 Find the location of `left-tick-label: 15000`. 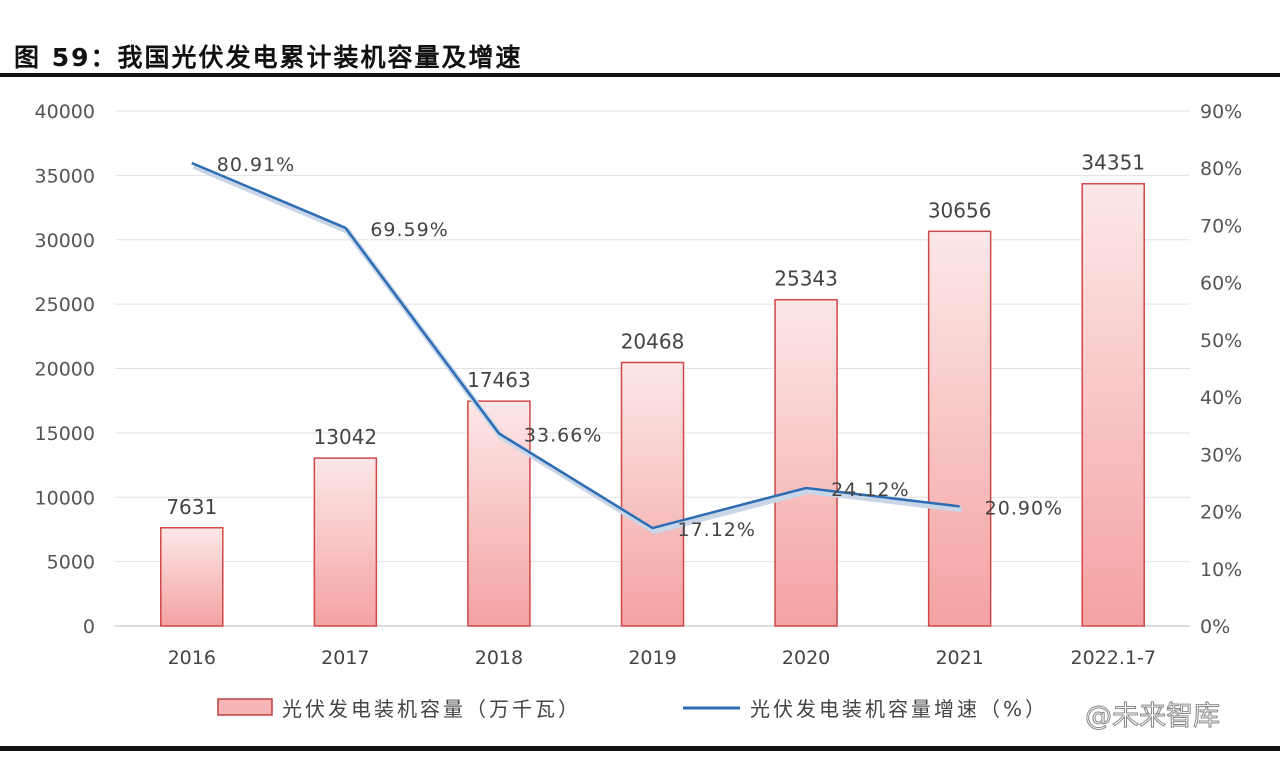

left-tick-label: 15000 is located at coordinates (65, 434).